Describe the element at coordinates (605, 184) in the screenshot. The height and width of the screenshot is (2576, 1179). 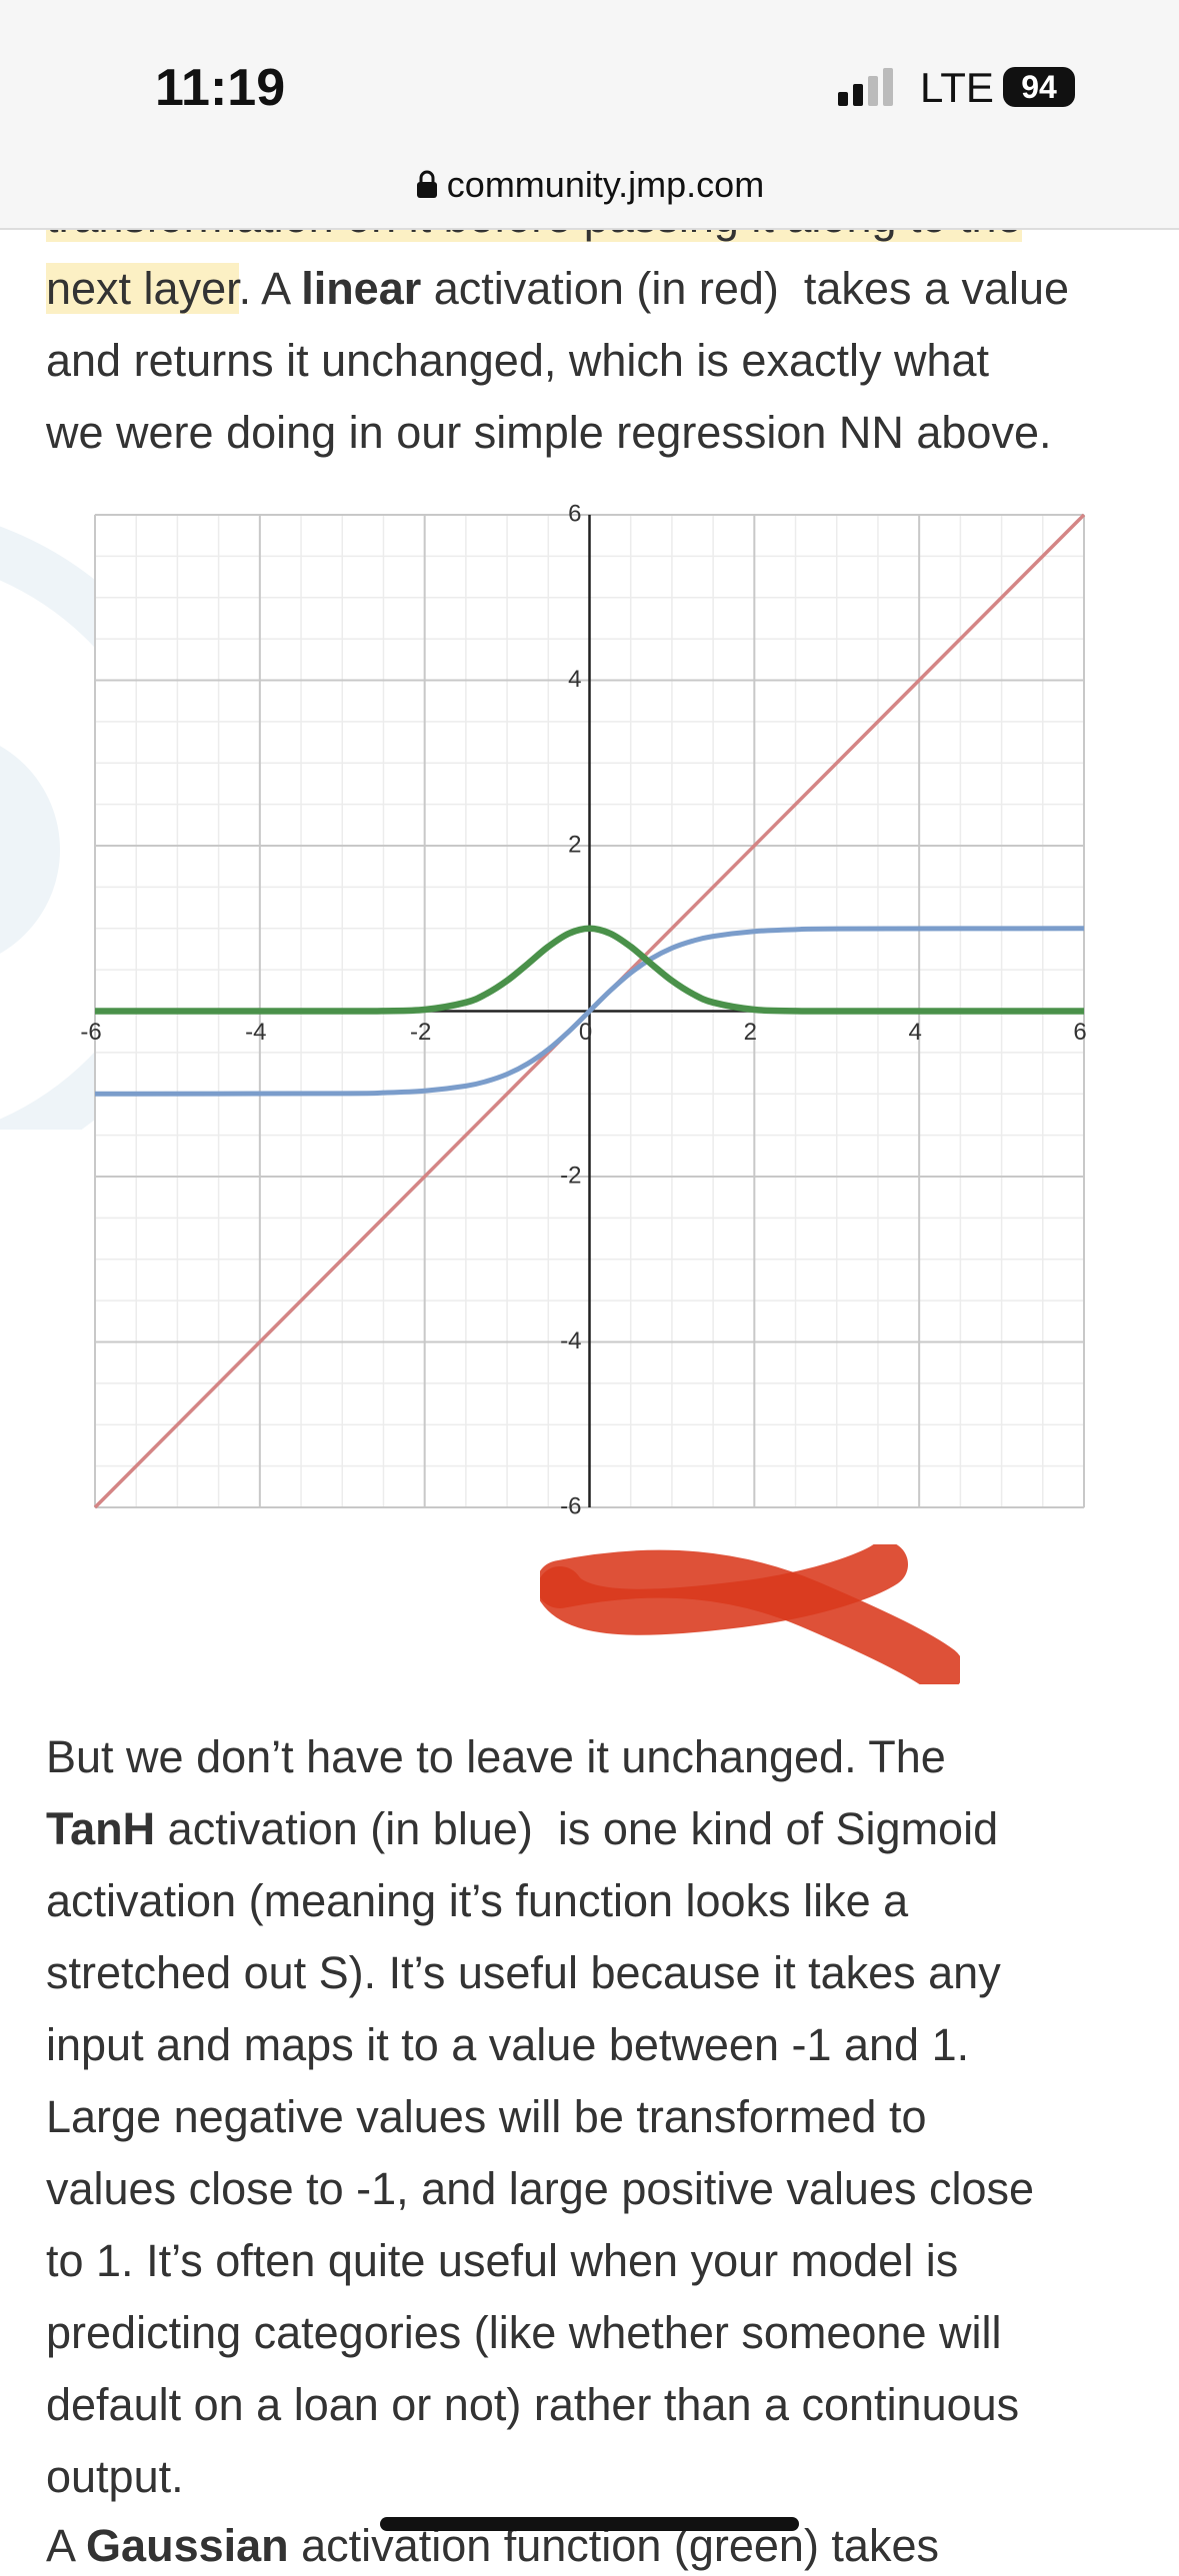
I see `url-text: community.jmp.com` at that location.